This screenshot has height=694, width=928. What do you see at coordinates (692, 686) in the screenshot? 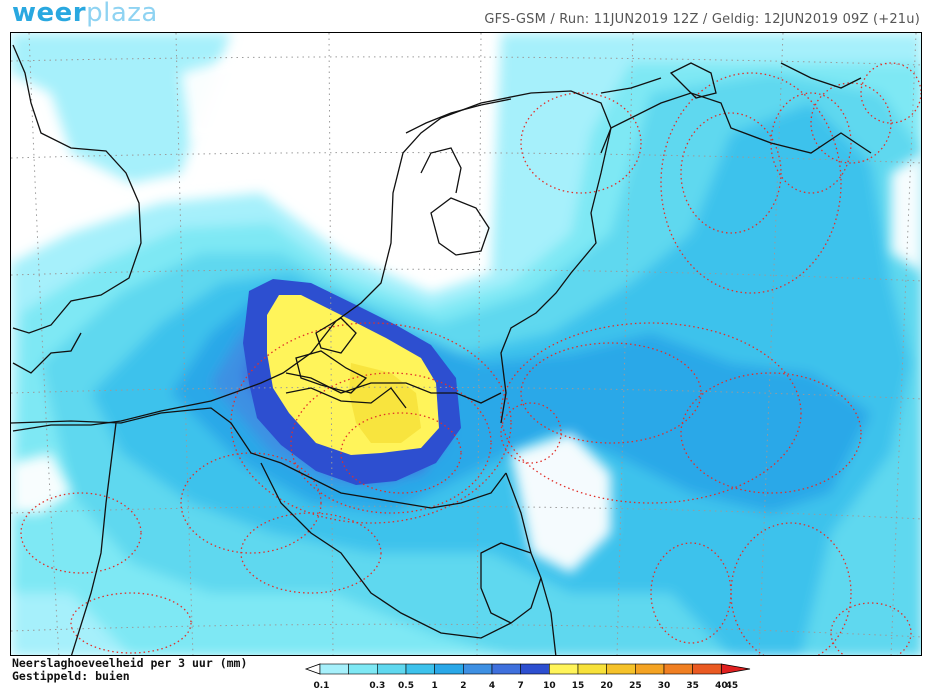
I see `legend-tick-label: 35` at bounding box center [692, 686].